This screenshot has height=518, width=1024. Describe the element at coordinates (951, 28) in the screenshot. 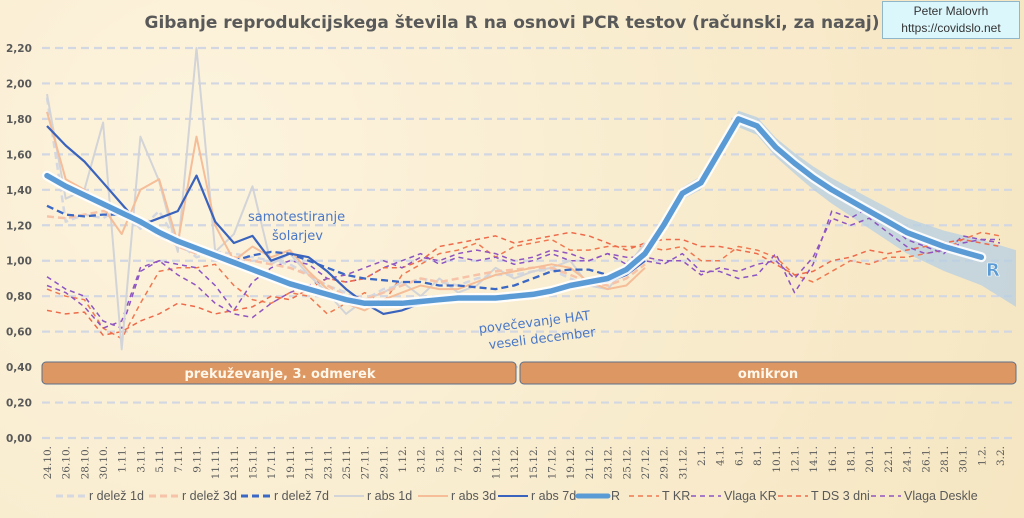

I see `credit-url: https://covidslo.net` at that location.